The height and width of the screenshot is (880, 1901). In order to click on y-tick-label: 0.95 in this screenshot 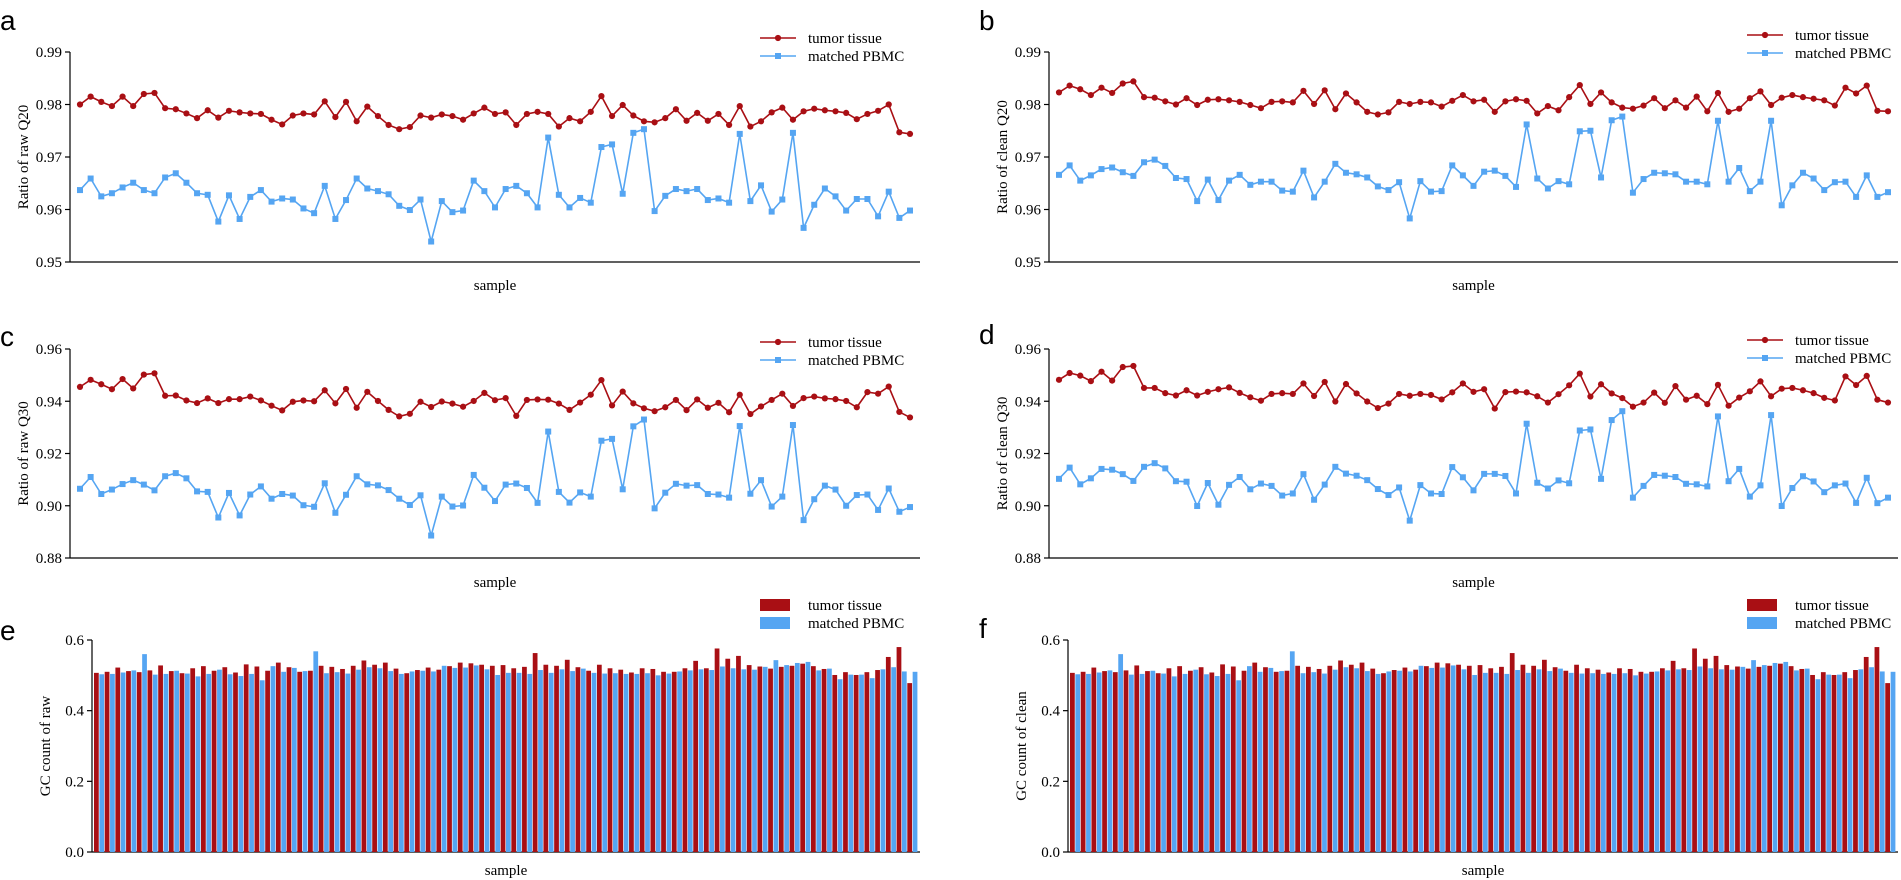, I will do `click(1028, 263)`.